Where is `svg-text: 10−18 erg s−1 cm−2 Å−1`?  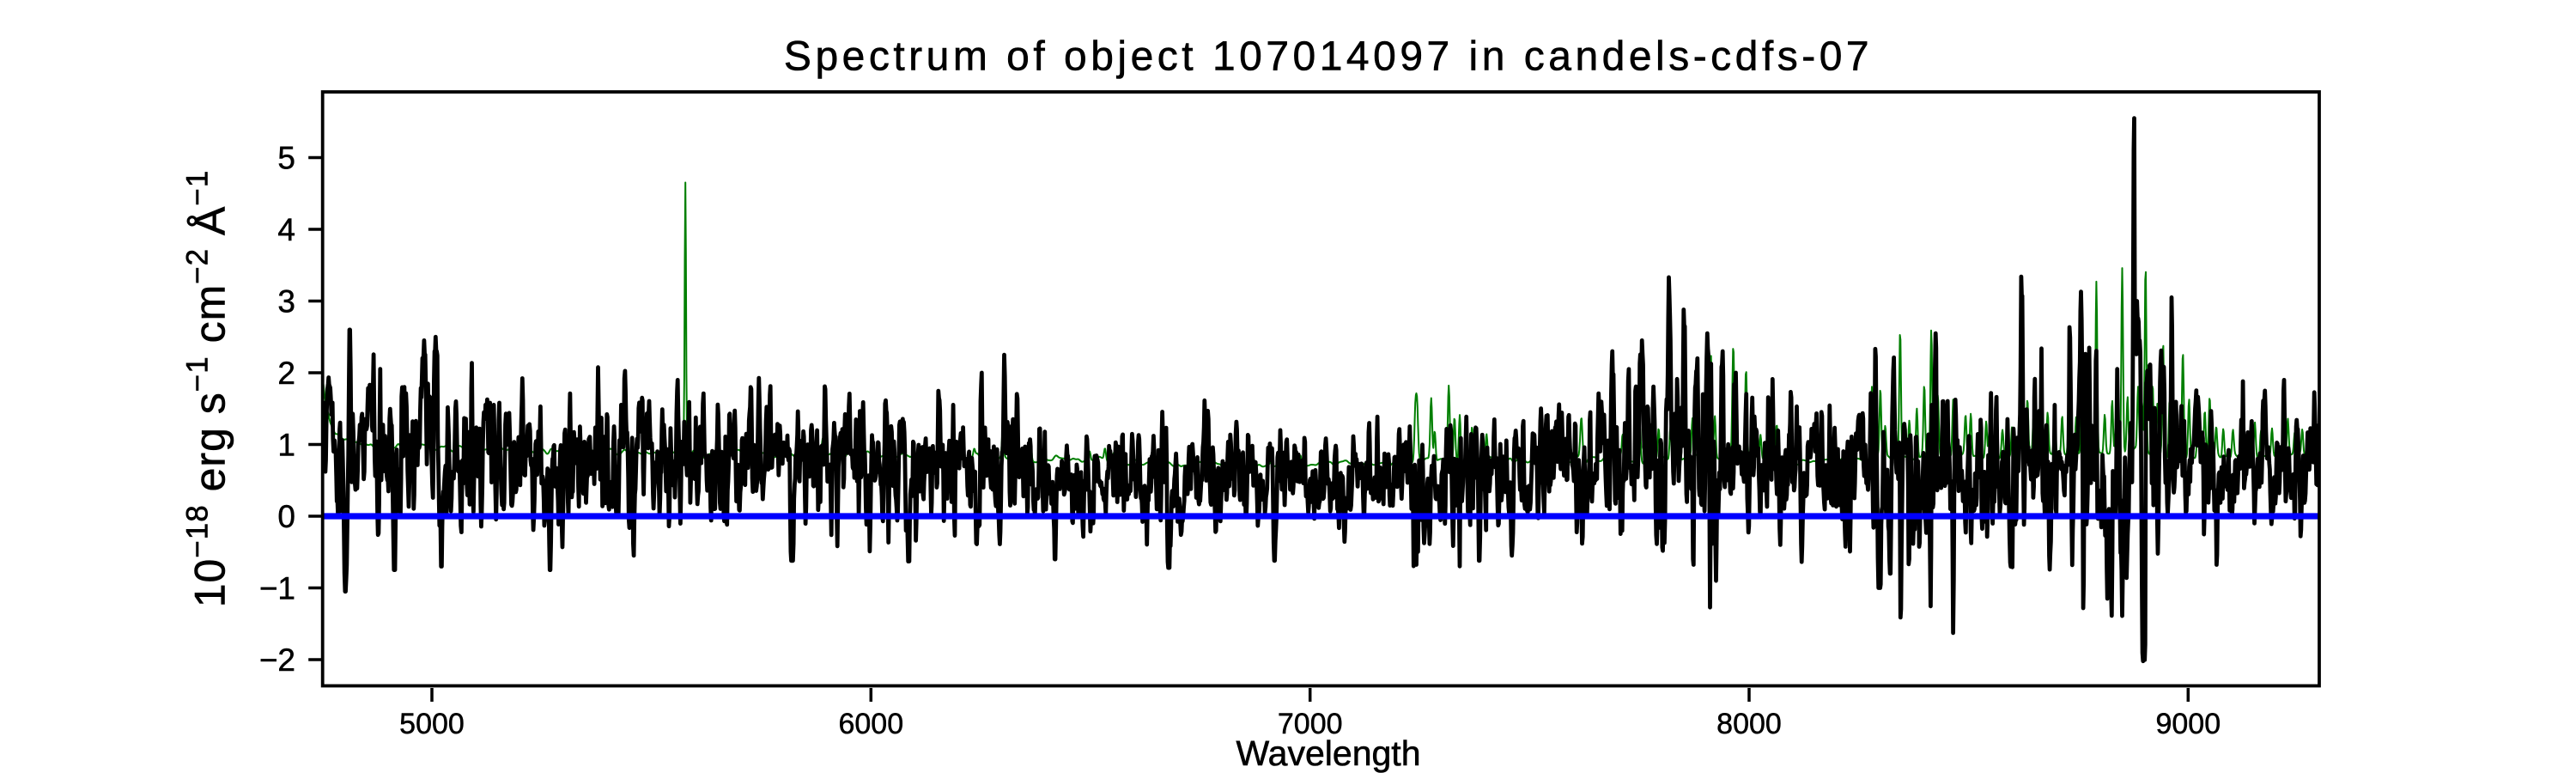
svg-text: 10−18 erg s−1 cm−2 Å−1 is located at coordinates (207, 389).